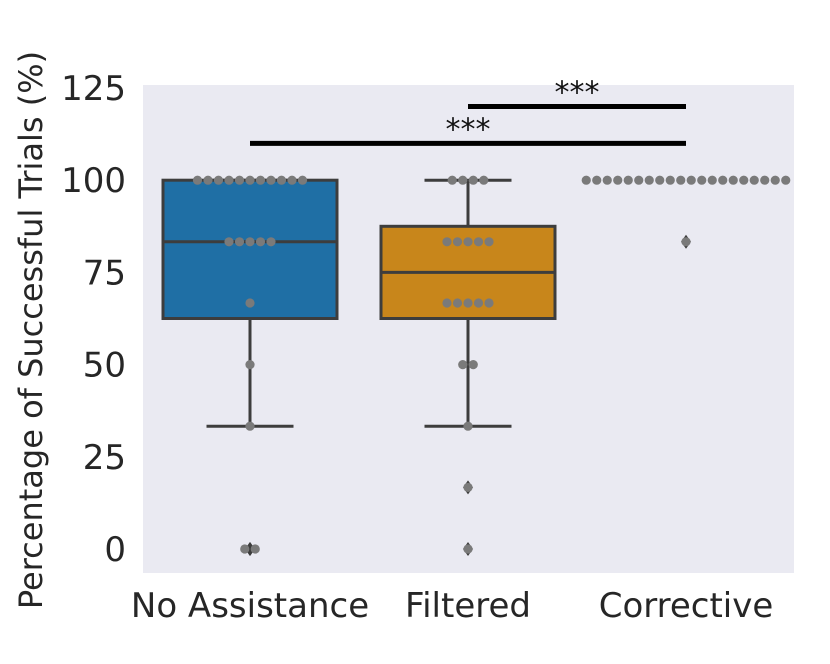 This screenshot has height=664, width=830. I want to click on y-axis-label: Percentage of Successful Trials (%), so click(31, 330).